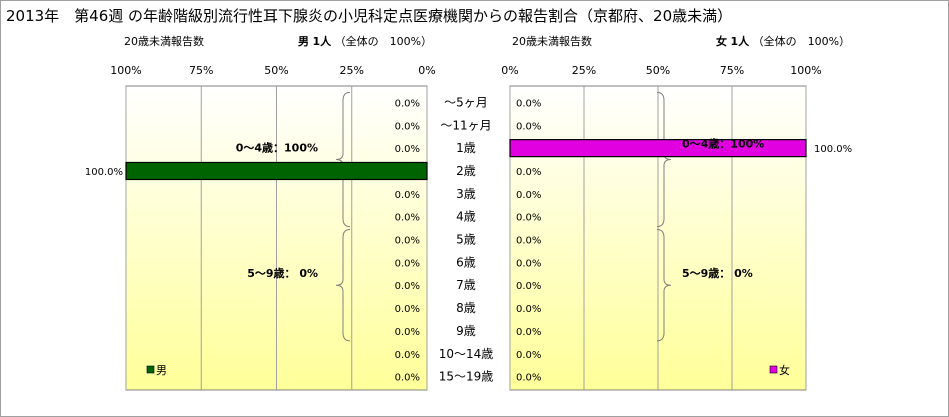  Describe the element at coordinates (466, 377) in the screenshot. I see `category-label: 15～19歳` at that location.